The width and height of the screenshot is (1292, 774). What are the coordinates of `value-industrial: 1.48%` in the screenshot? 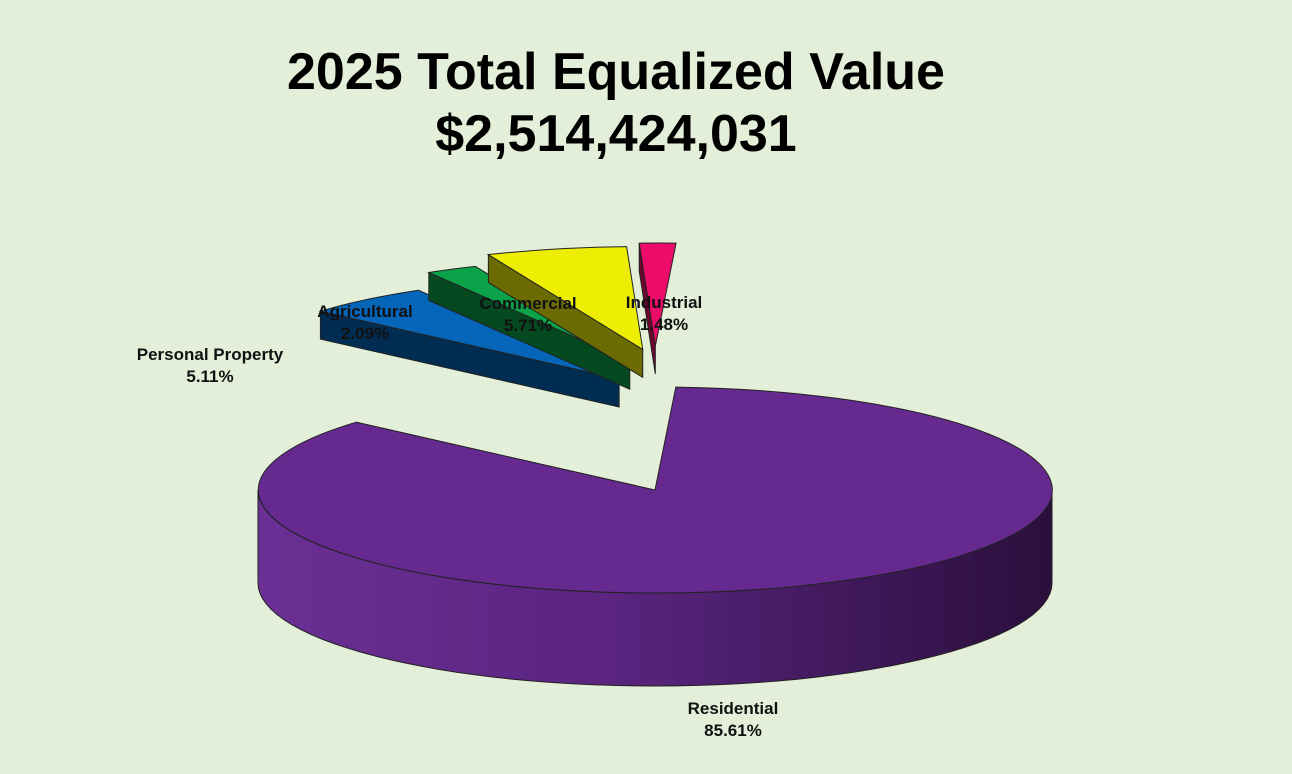 It's located at (664, 324).